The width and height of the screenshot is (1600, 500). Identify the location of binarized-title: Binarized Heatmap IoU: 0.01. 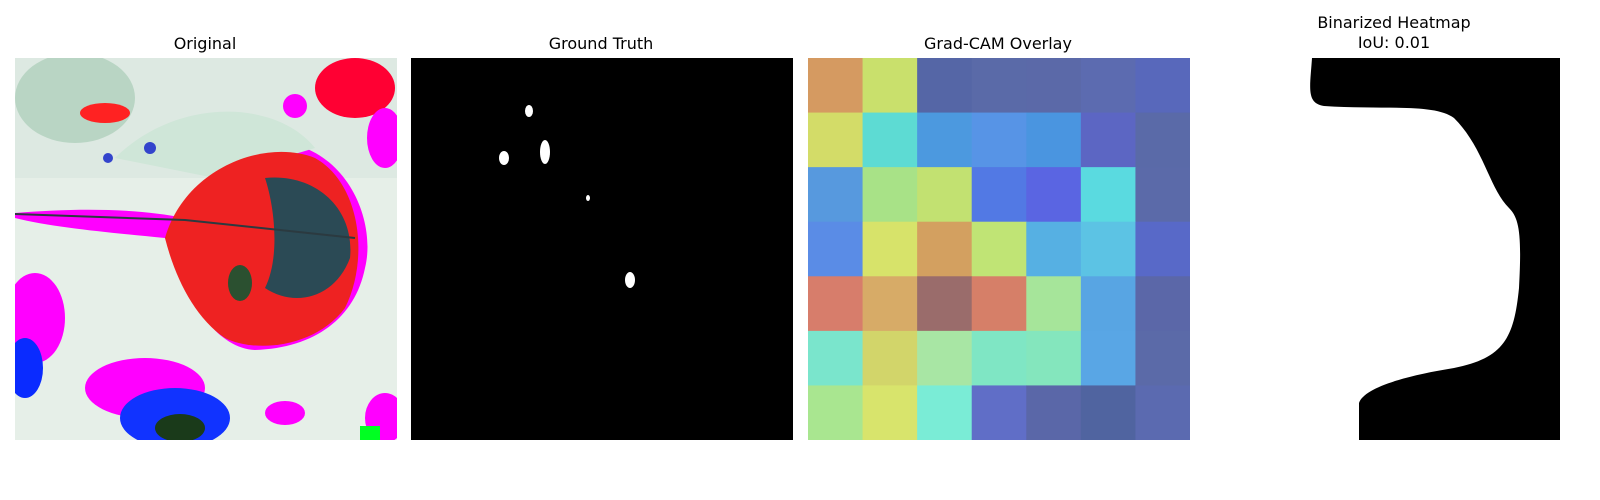
(1394, 33).